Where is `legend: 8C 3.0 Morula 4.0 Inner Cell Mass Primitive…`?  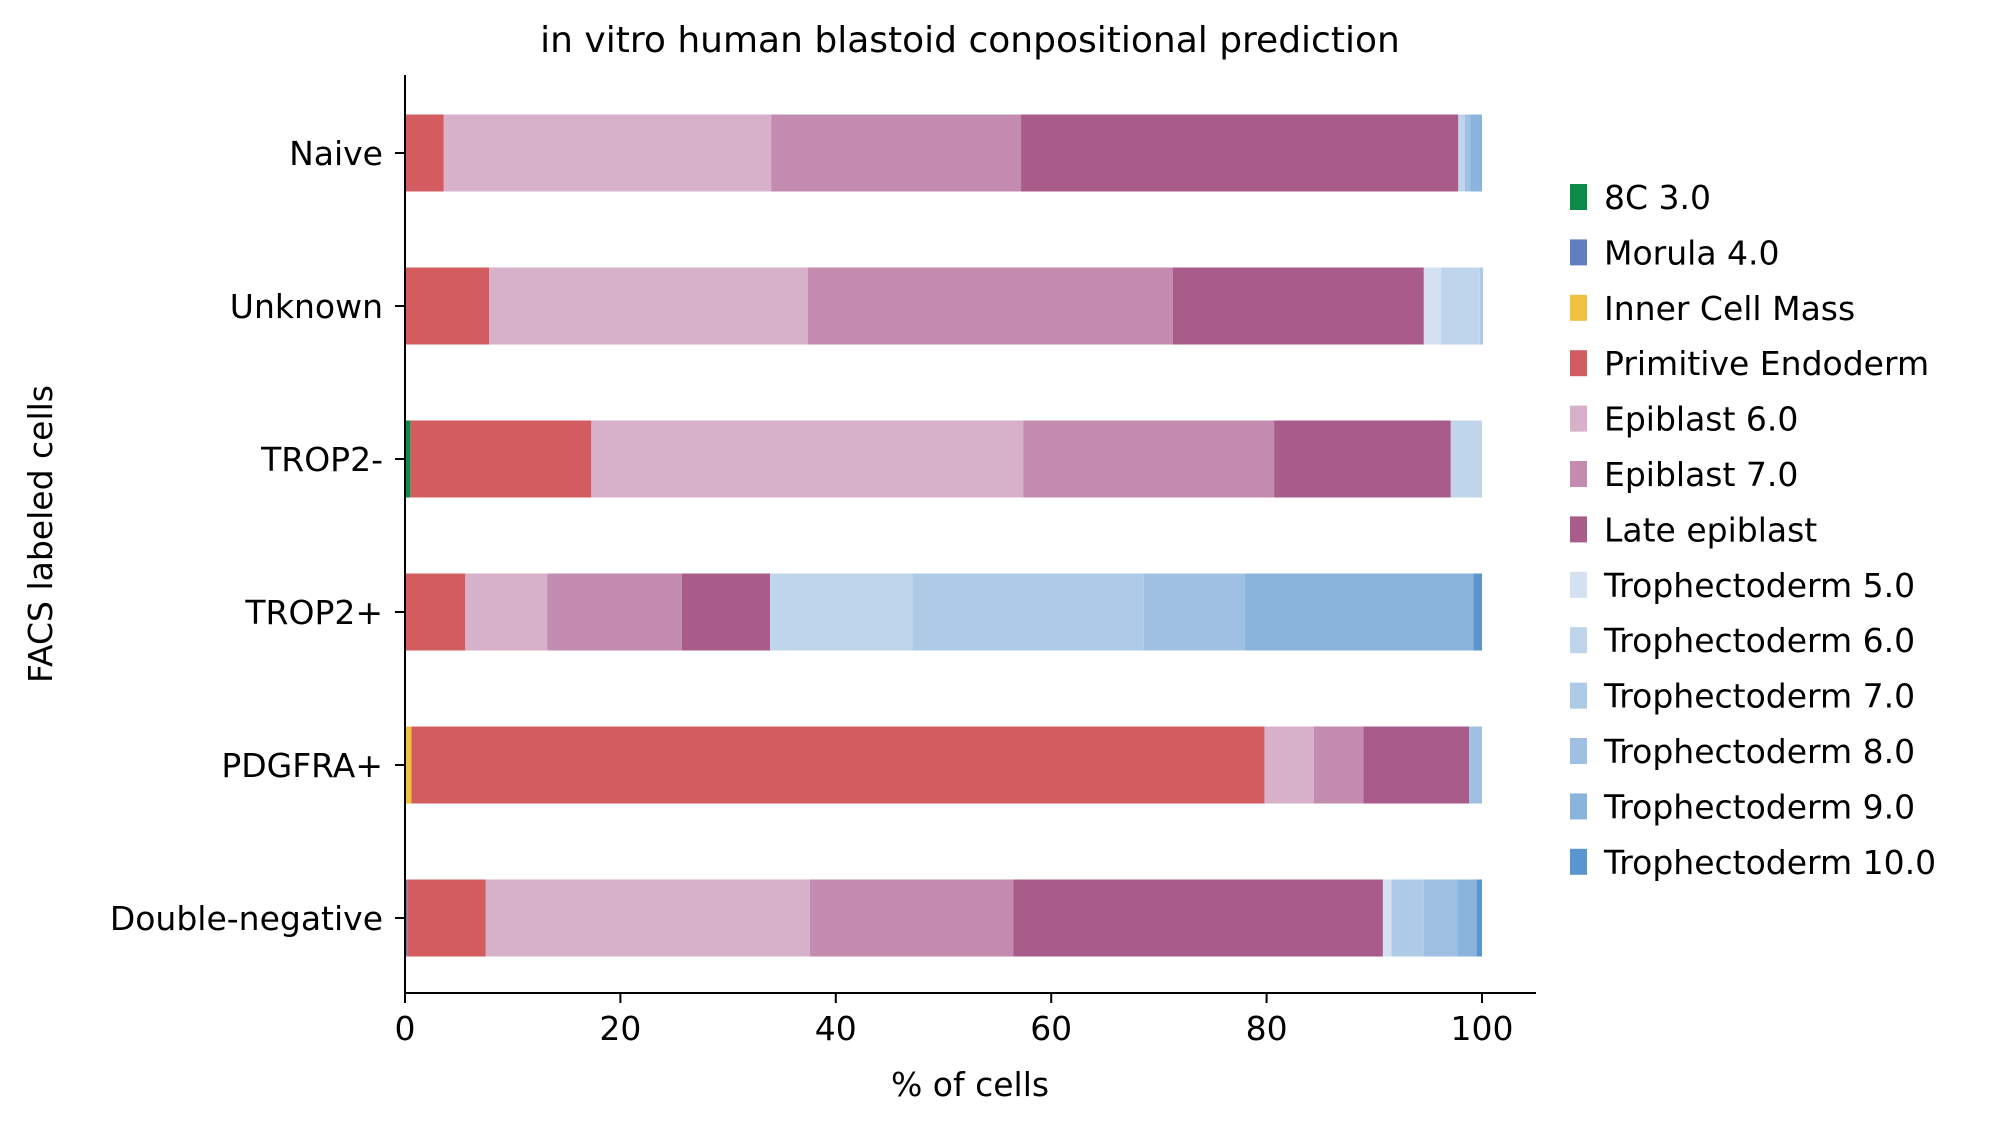
legend: 8C 3.0 Morula 4.0 Inner Cell Mass Primitive… is located at coordinates (1753, 530).